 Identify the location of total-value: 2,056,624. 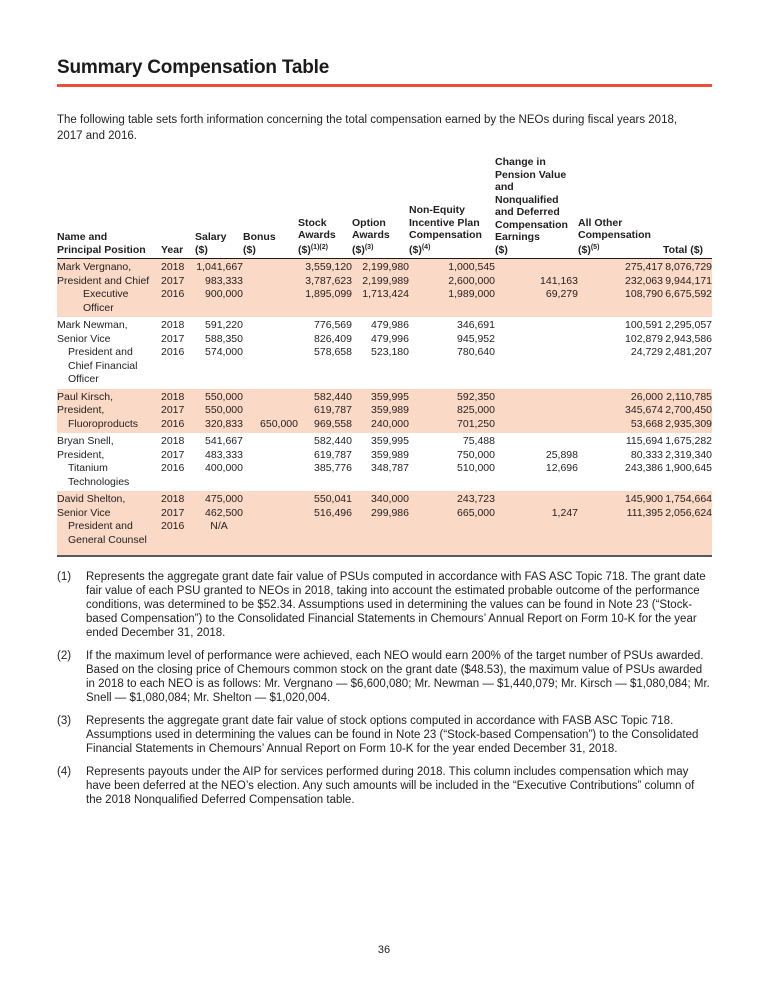
(688, 512).